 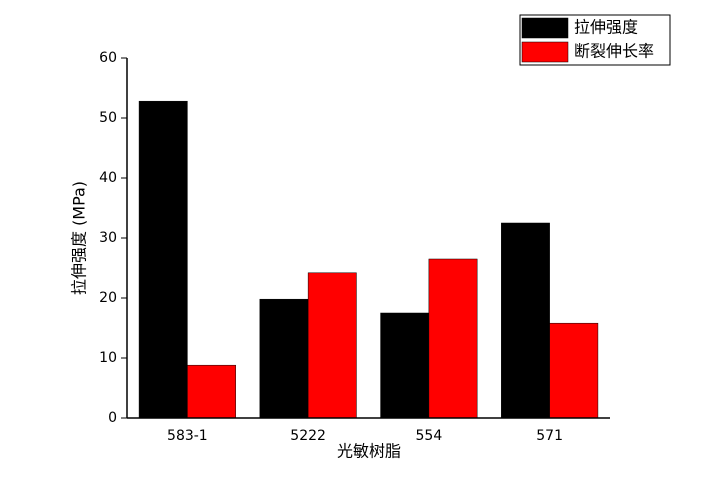 What do you see at coordinates (187, 436) in the screenshot?
I see `x-tick-label: 583-1` at bounding box center [187, 436].